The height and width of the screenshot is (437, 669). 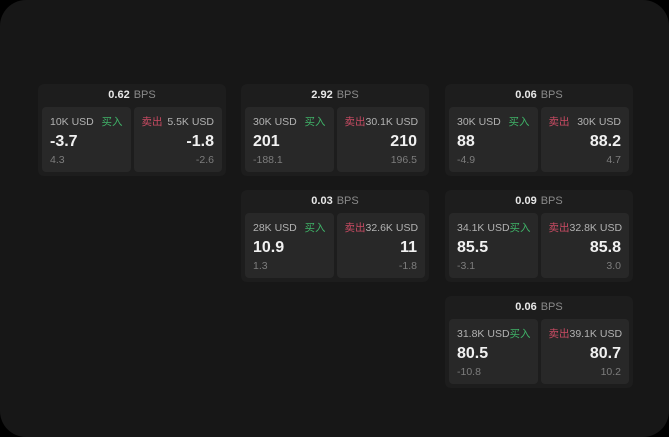 What do you see at coordinates (605, 141) in the screenshot?
I see `sell-price: 88.2` at bounding box center [605, 141].